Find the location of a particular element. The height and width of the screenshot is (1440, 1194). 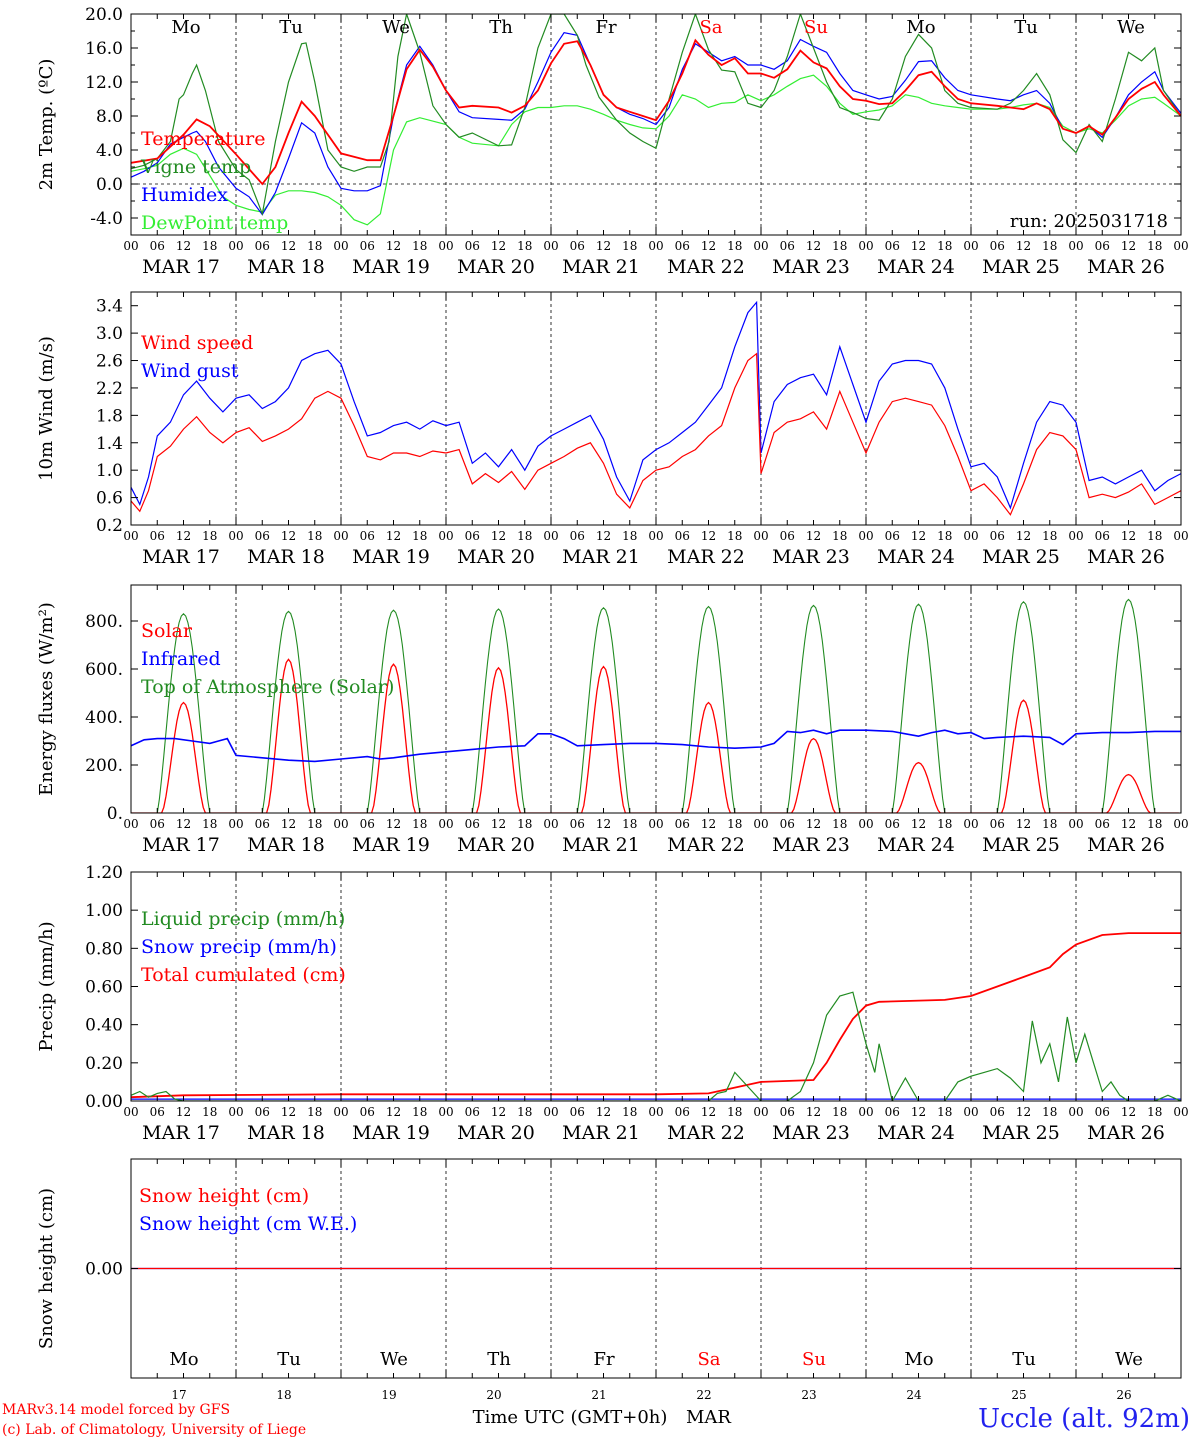

y-axis-title: Precip (mm/h) is located at coordinates (46, 986).